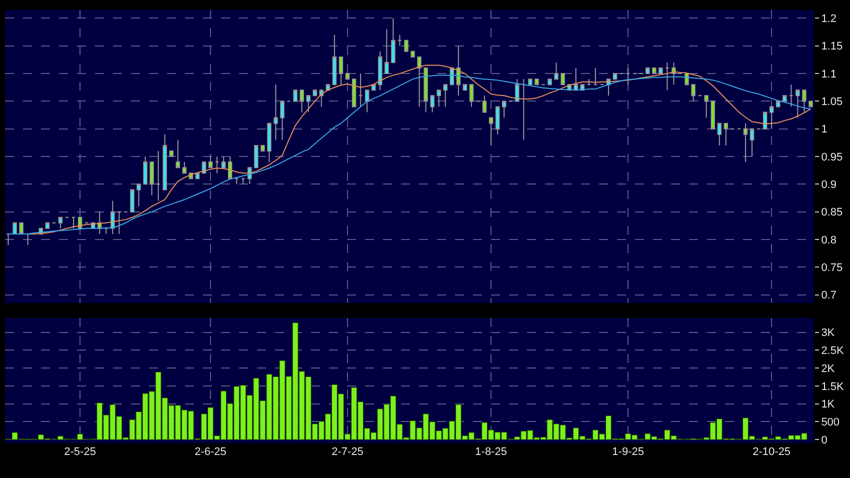 This screenshot has width=850, height=478. I want to click on y-tick-label: 0, so click(824, 440).